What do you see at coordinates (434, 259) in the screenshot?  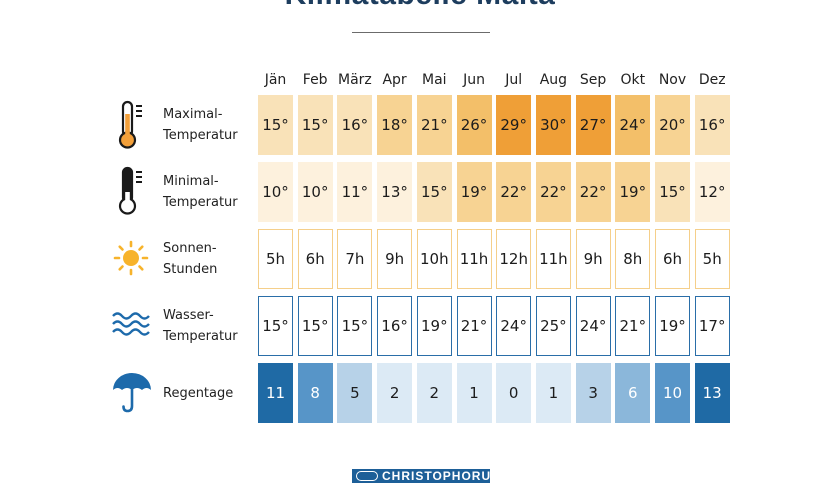 I see `table-cell: 10h` at bounding box center [434, 259].